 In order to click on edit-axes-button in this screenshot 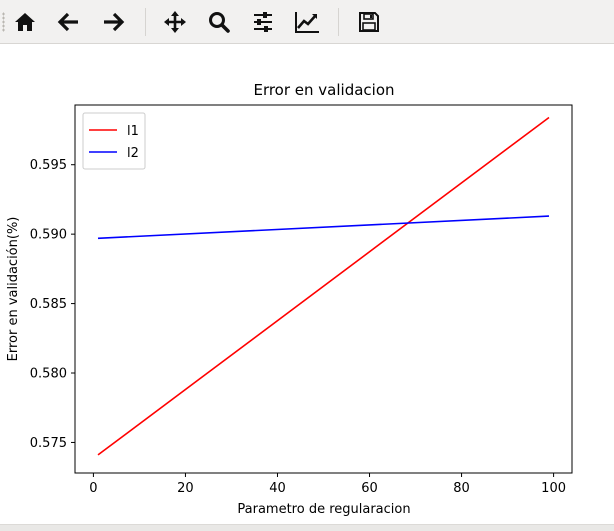, I will do `click(307, 22)`.